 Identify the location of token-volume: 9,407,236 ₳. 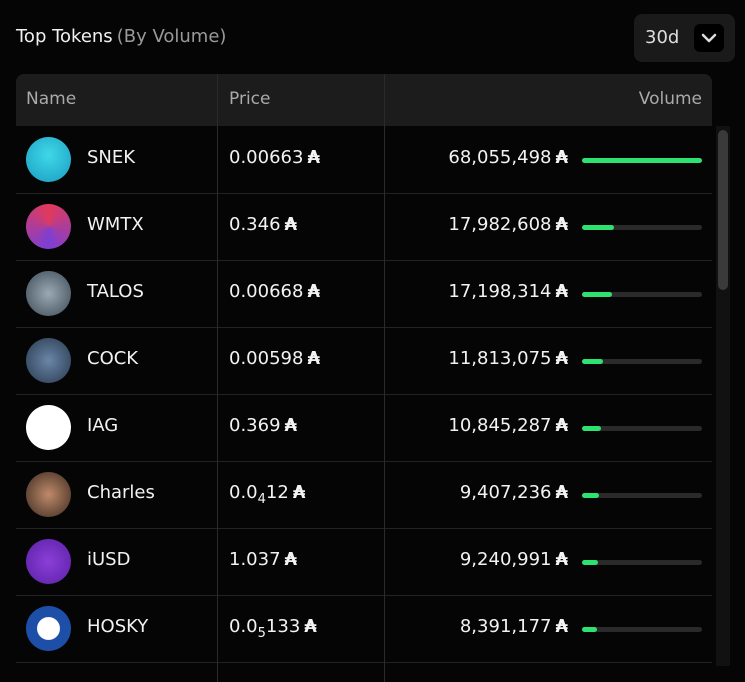
(514, 492).